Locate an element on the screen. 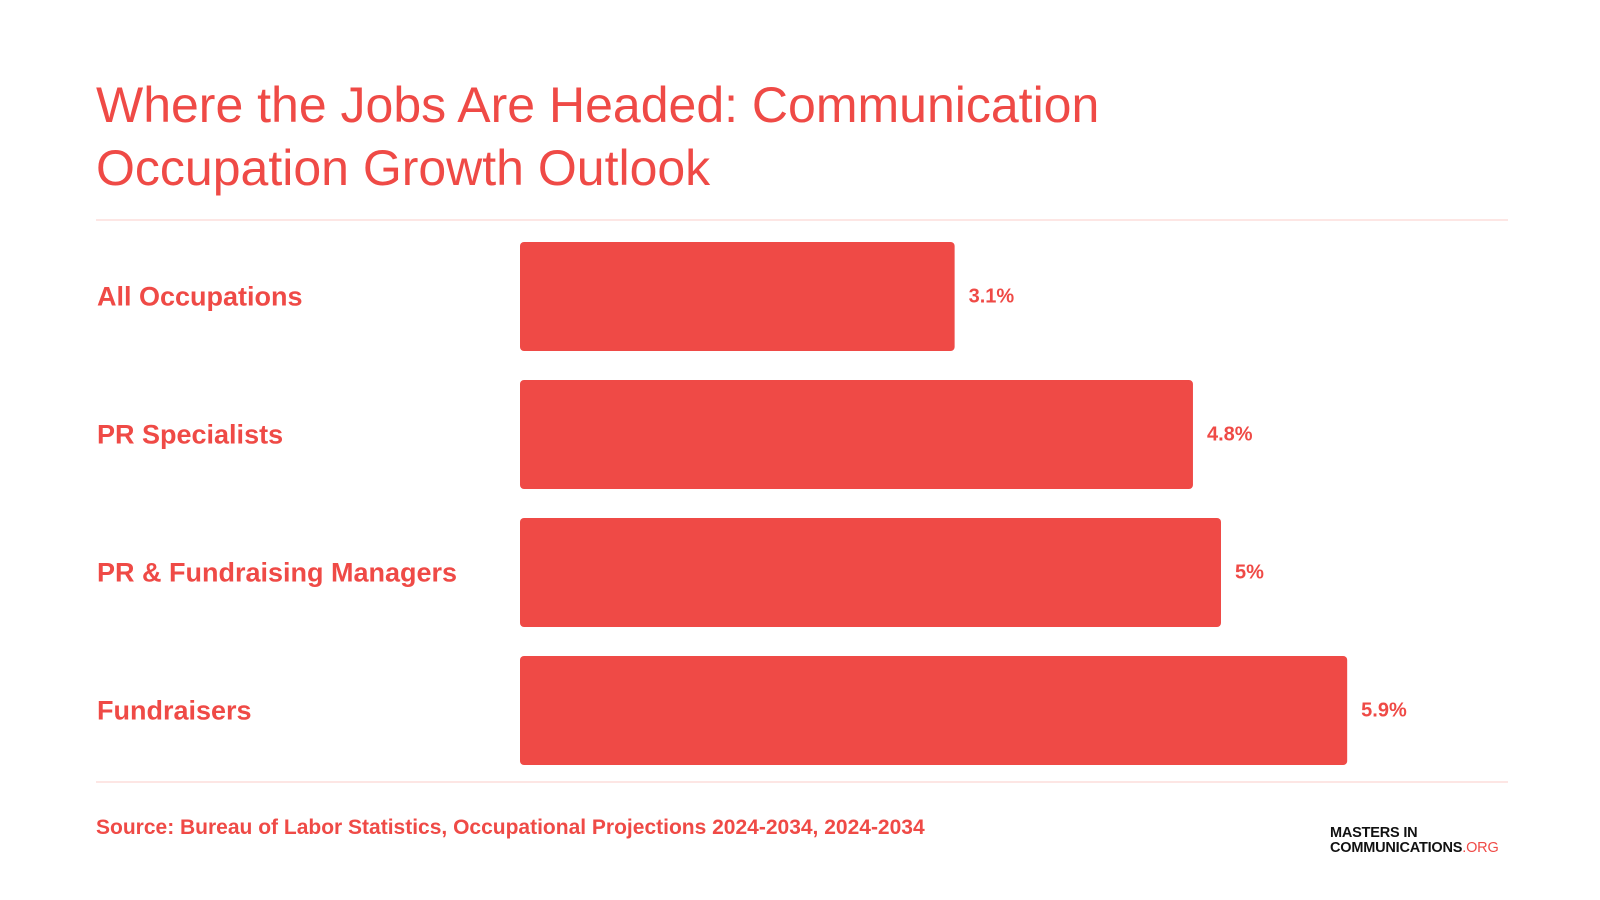 This screenshot has height=900, width=1600. bar-pr-and-fundraising-managers is located at coordinates (870, 572).